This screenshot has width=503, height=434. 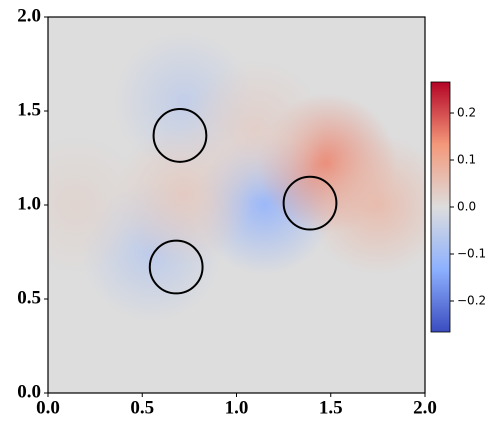 I want to click on colorbar, so click(x=440, y=207).